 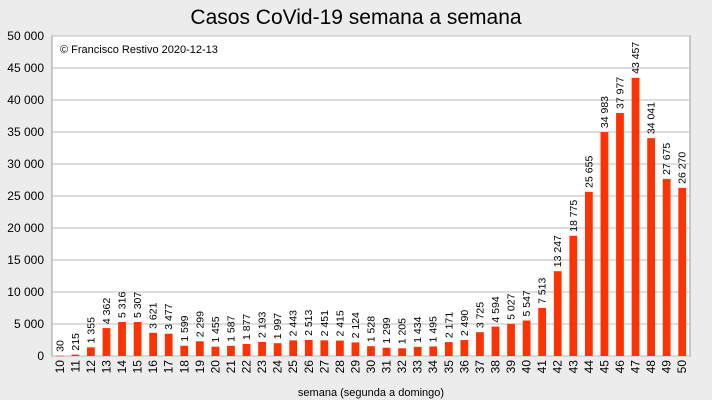 What do you see at coordinates (200, 367) in the screenshot?
I see `x-tick-label: 19` at bounding box center [200, 367].